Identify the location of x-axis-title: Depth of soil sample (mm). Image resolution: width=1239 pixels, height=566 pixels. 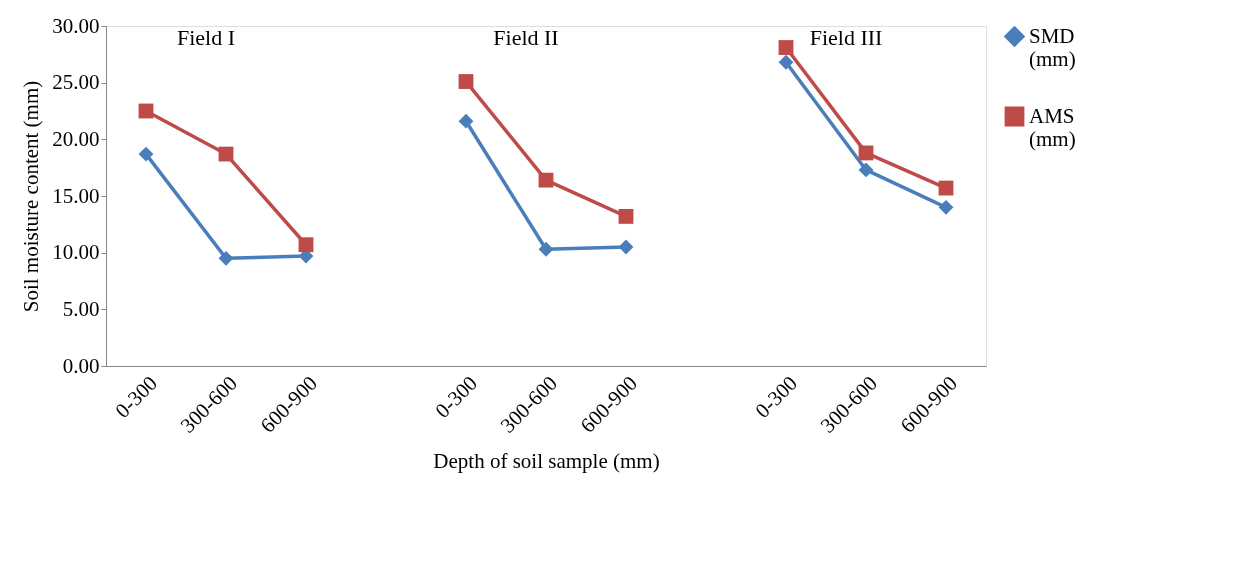
(546, 460).